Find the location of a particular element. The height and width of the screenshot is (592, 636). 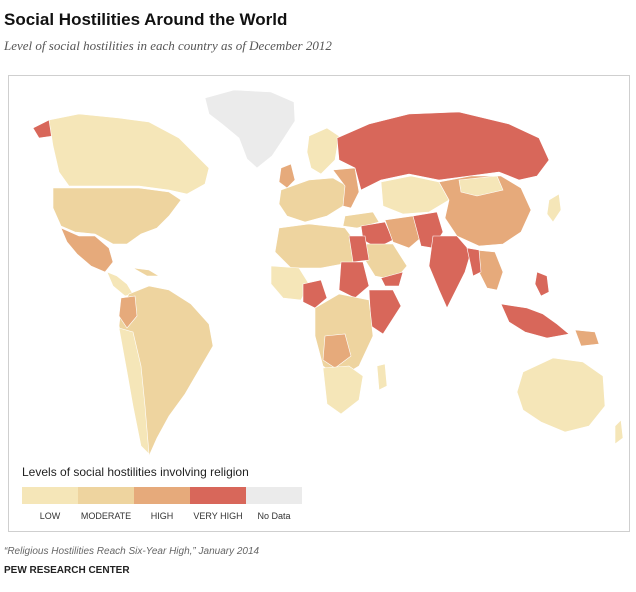

legend-item-no-data: No Data is located at coordinates (274, 504).